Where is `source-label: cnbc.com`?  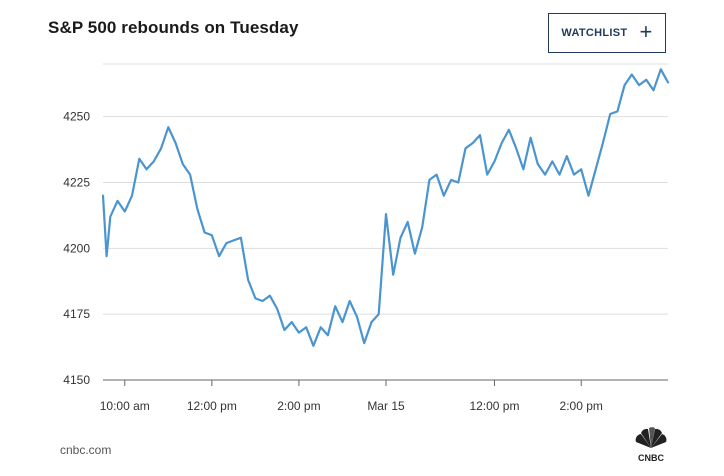
source-label: cnbc.com is located at coordinates (86, 450).